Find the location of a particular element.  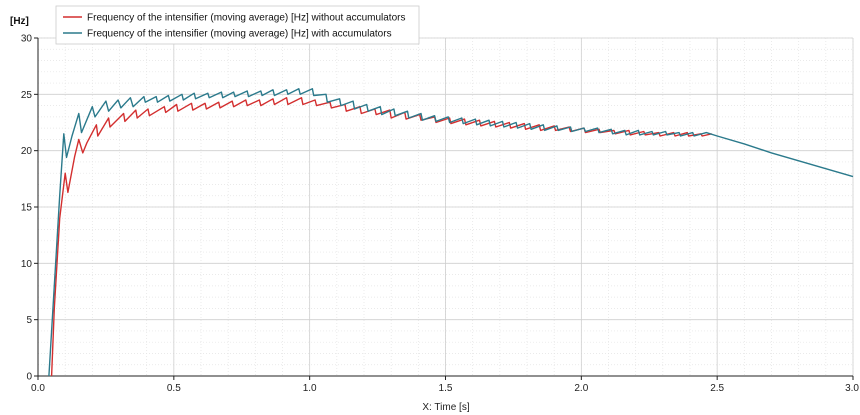

y-tick-label: 20 is located at coordinates (27, 151).